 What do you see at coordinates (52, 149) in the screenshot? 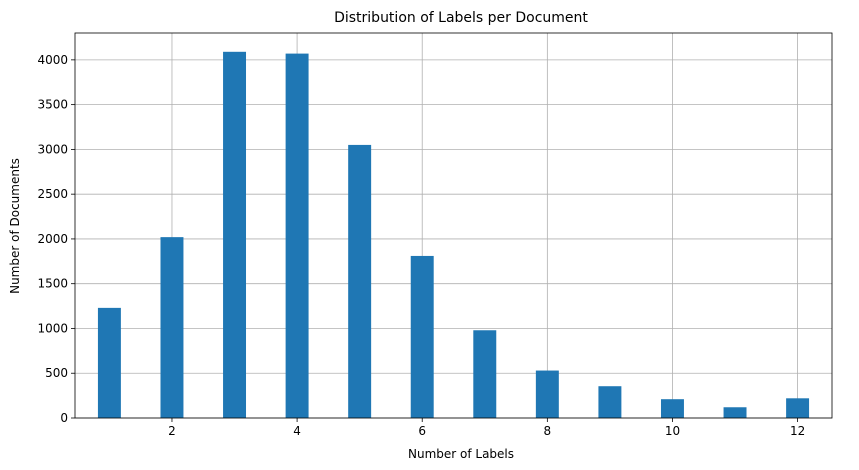
I see `y-tick-label: 3000` at bounding box center [52, 149].